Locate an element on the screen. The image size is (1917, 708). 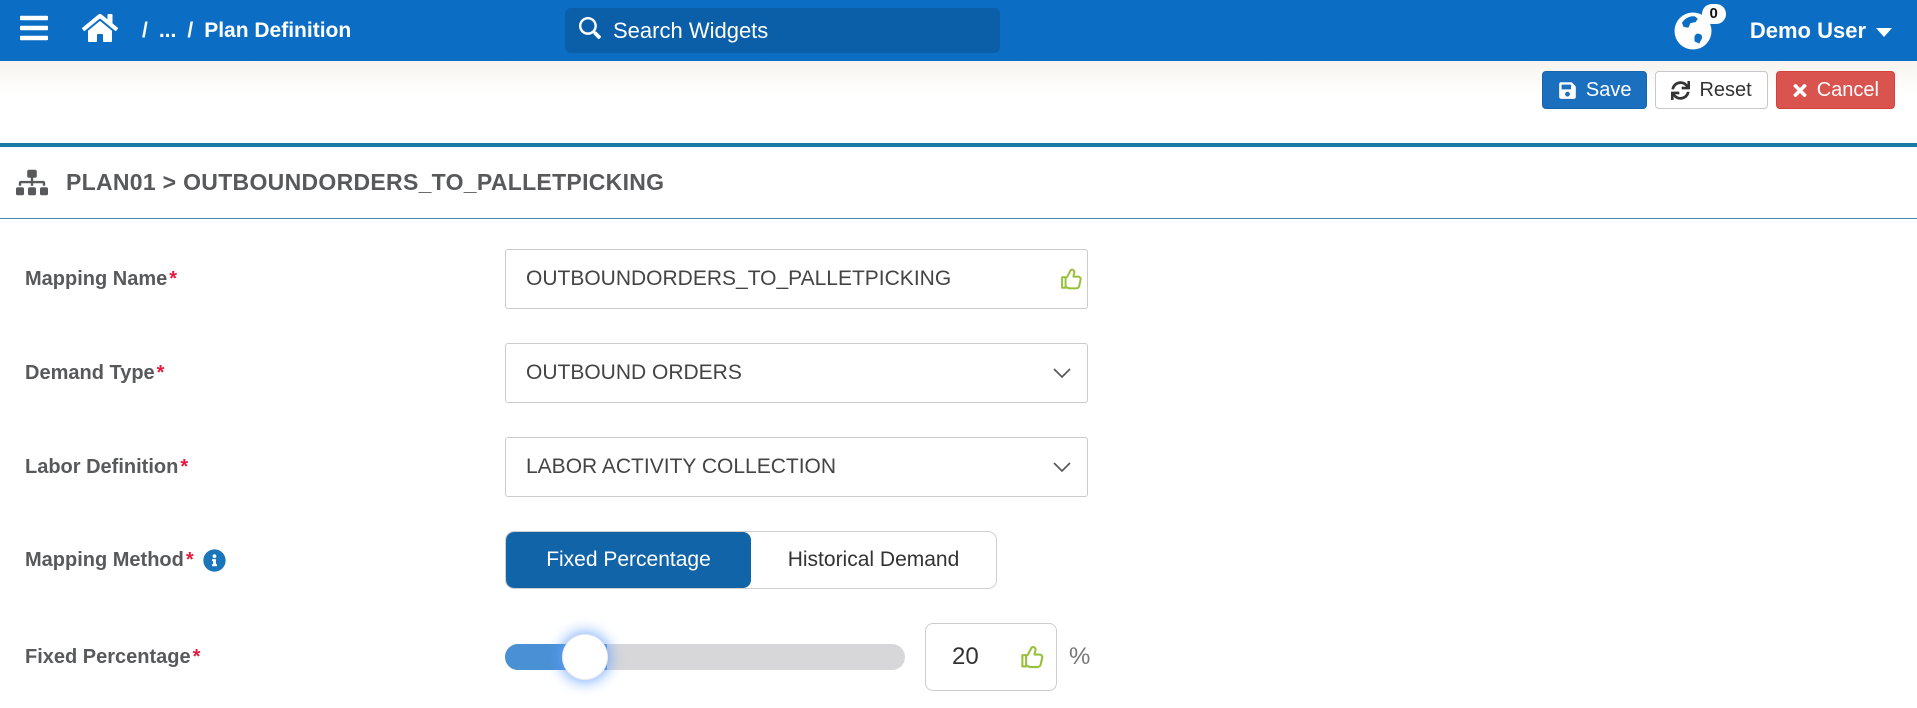
selected-value: LABOR ACTIVITY COLLECTION is located at coordinates (681, 466).